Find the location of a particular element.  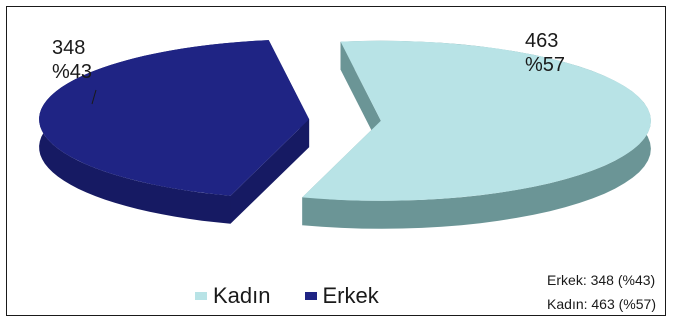

legend-label-kadin: Kadın is located at coordinates (242, 295).